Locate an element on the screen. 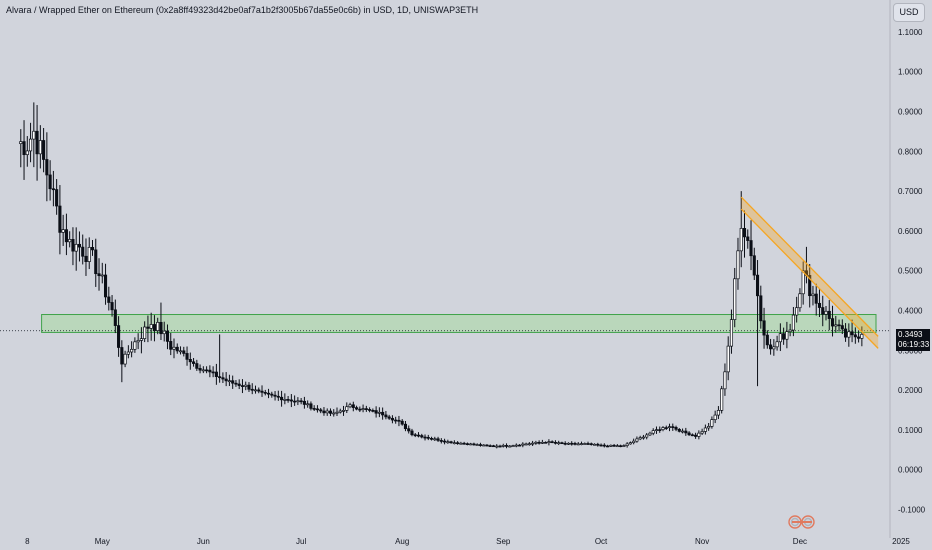 This screenshot has height=550, width=932. tradingview-logo-icon is located at coordinates (801, 522).